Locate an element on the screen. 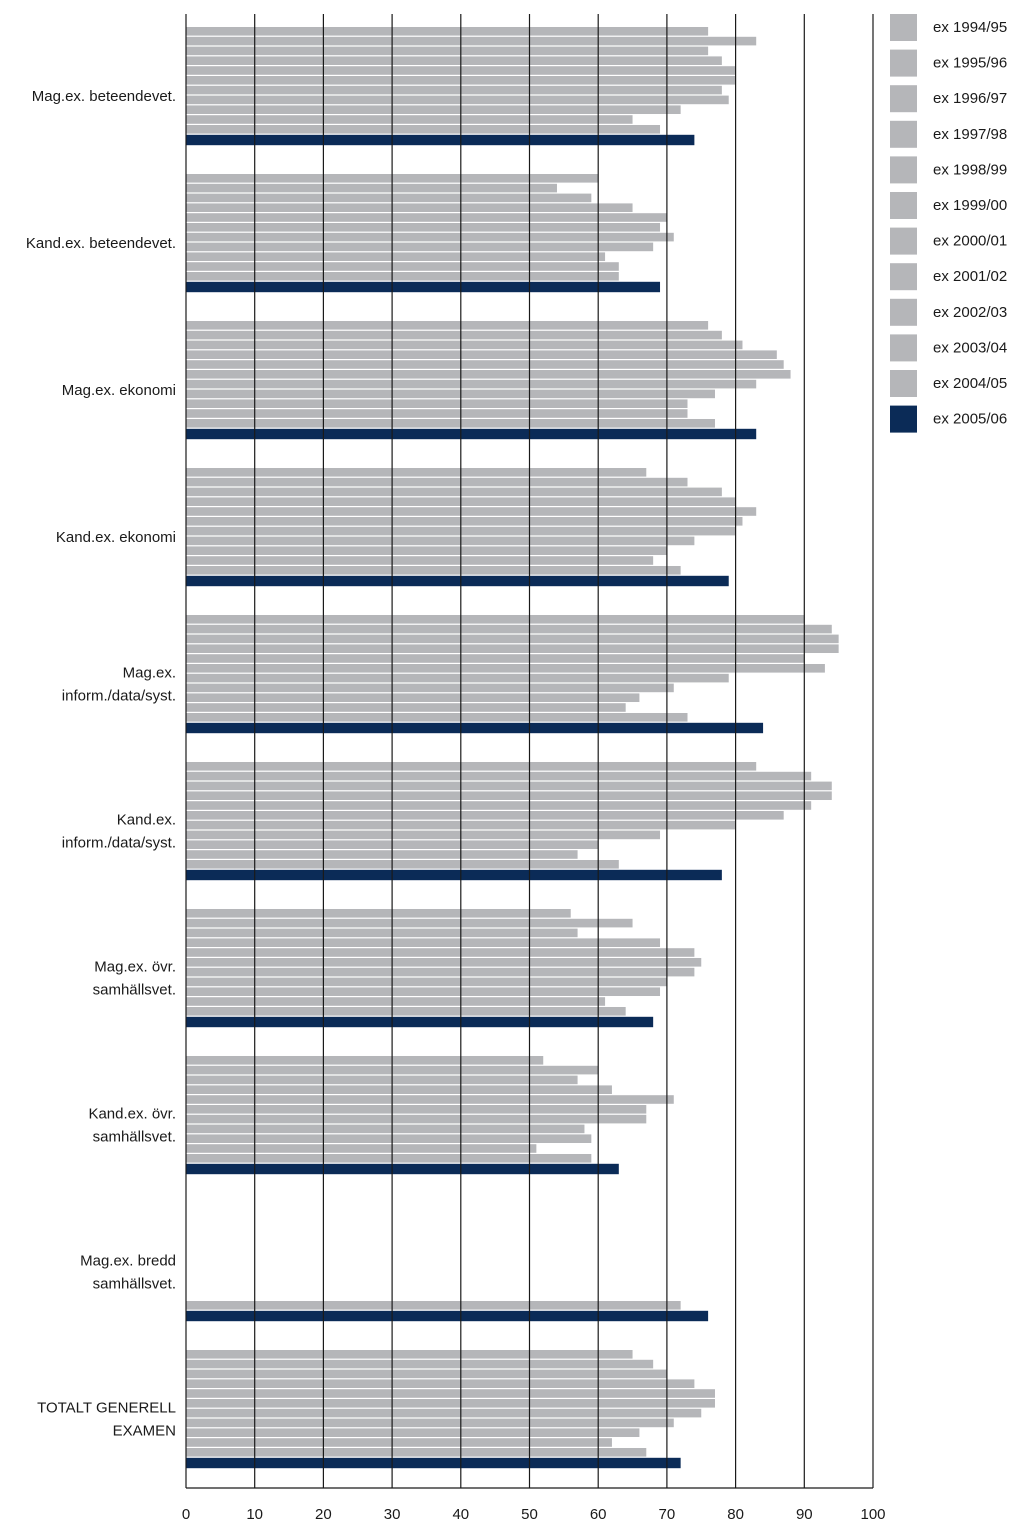 The image size is (1020, 1526). legend-label: ex 2002/03 is located at coordinates (970, 312).